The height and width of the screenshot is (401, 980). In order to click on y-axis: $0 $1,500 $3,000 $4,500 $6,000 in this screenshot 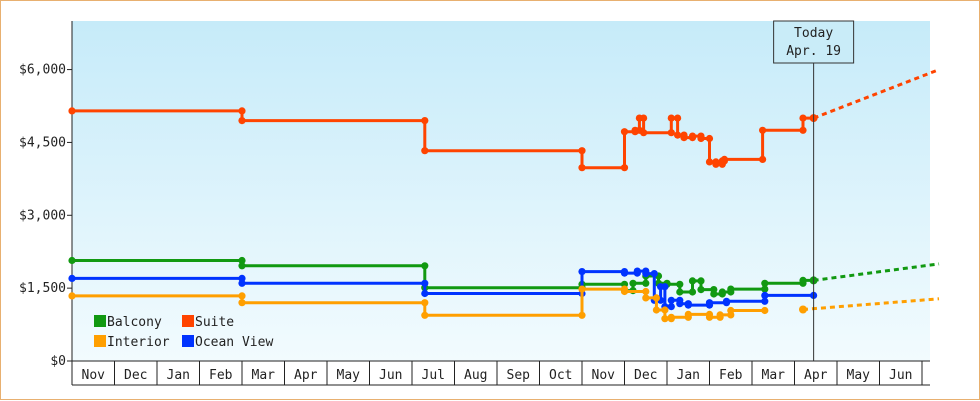, I will do `click(46, 203)`.